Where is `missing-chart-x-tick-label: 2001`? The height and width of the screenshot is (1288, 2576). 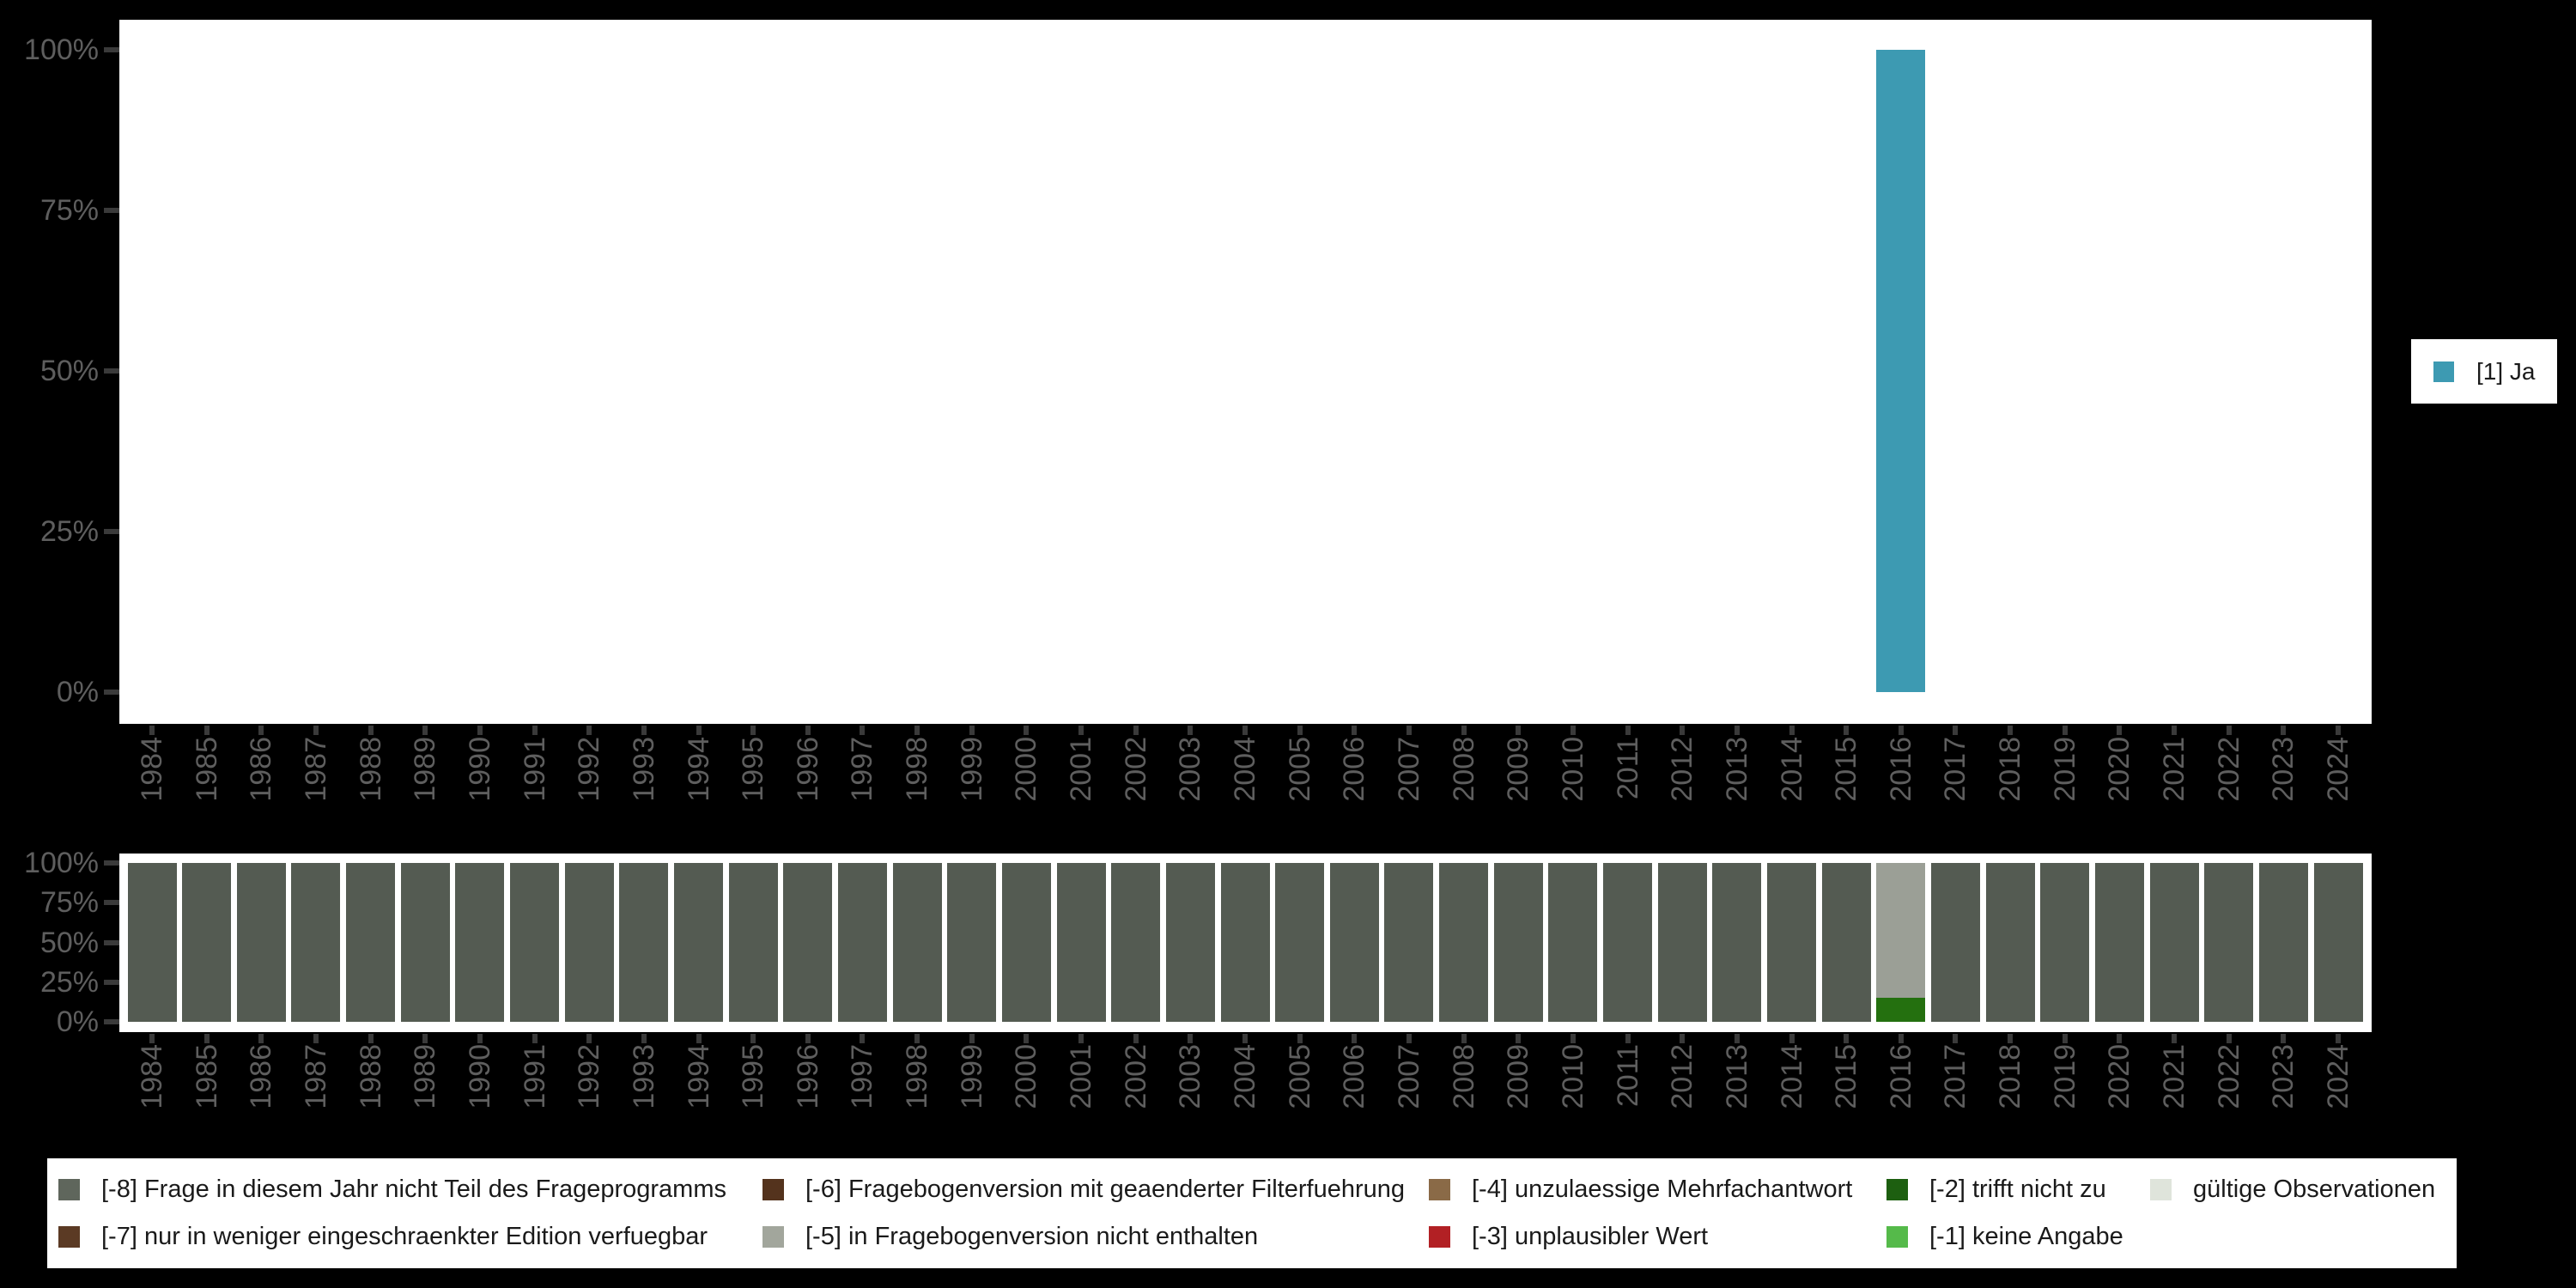
missing-chart-x-tick-label: 2001 is located at coordinates (1081, 1076).